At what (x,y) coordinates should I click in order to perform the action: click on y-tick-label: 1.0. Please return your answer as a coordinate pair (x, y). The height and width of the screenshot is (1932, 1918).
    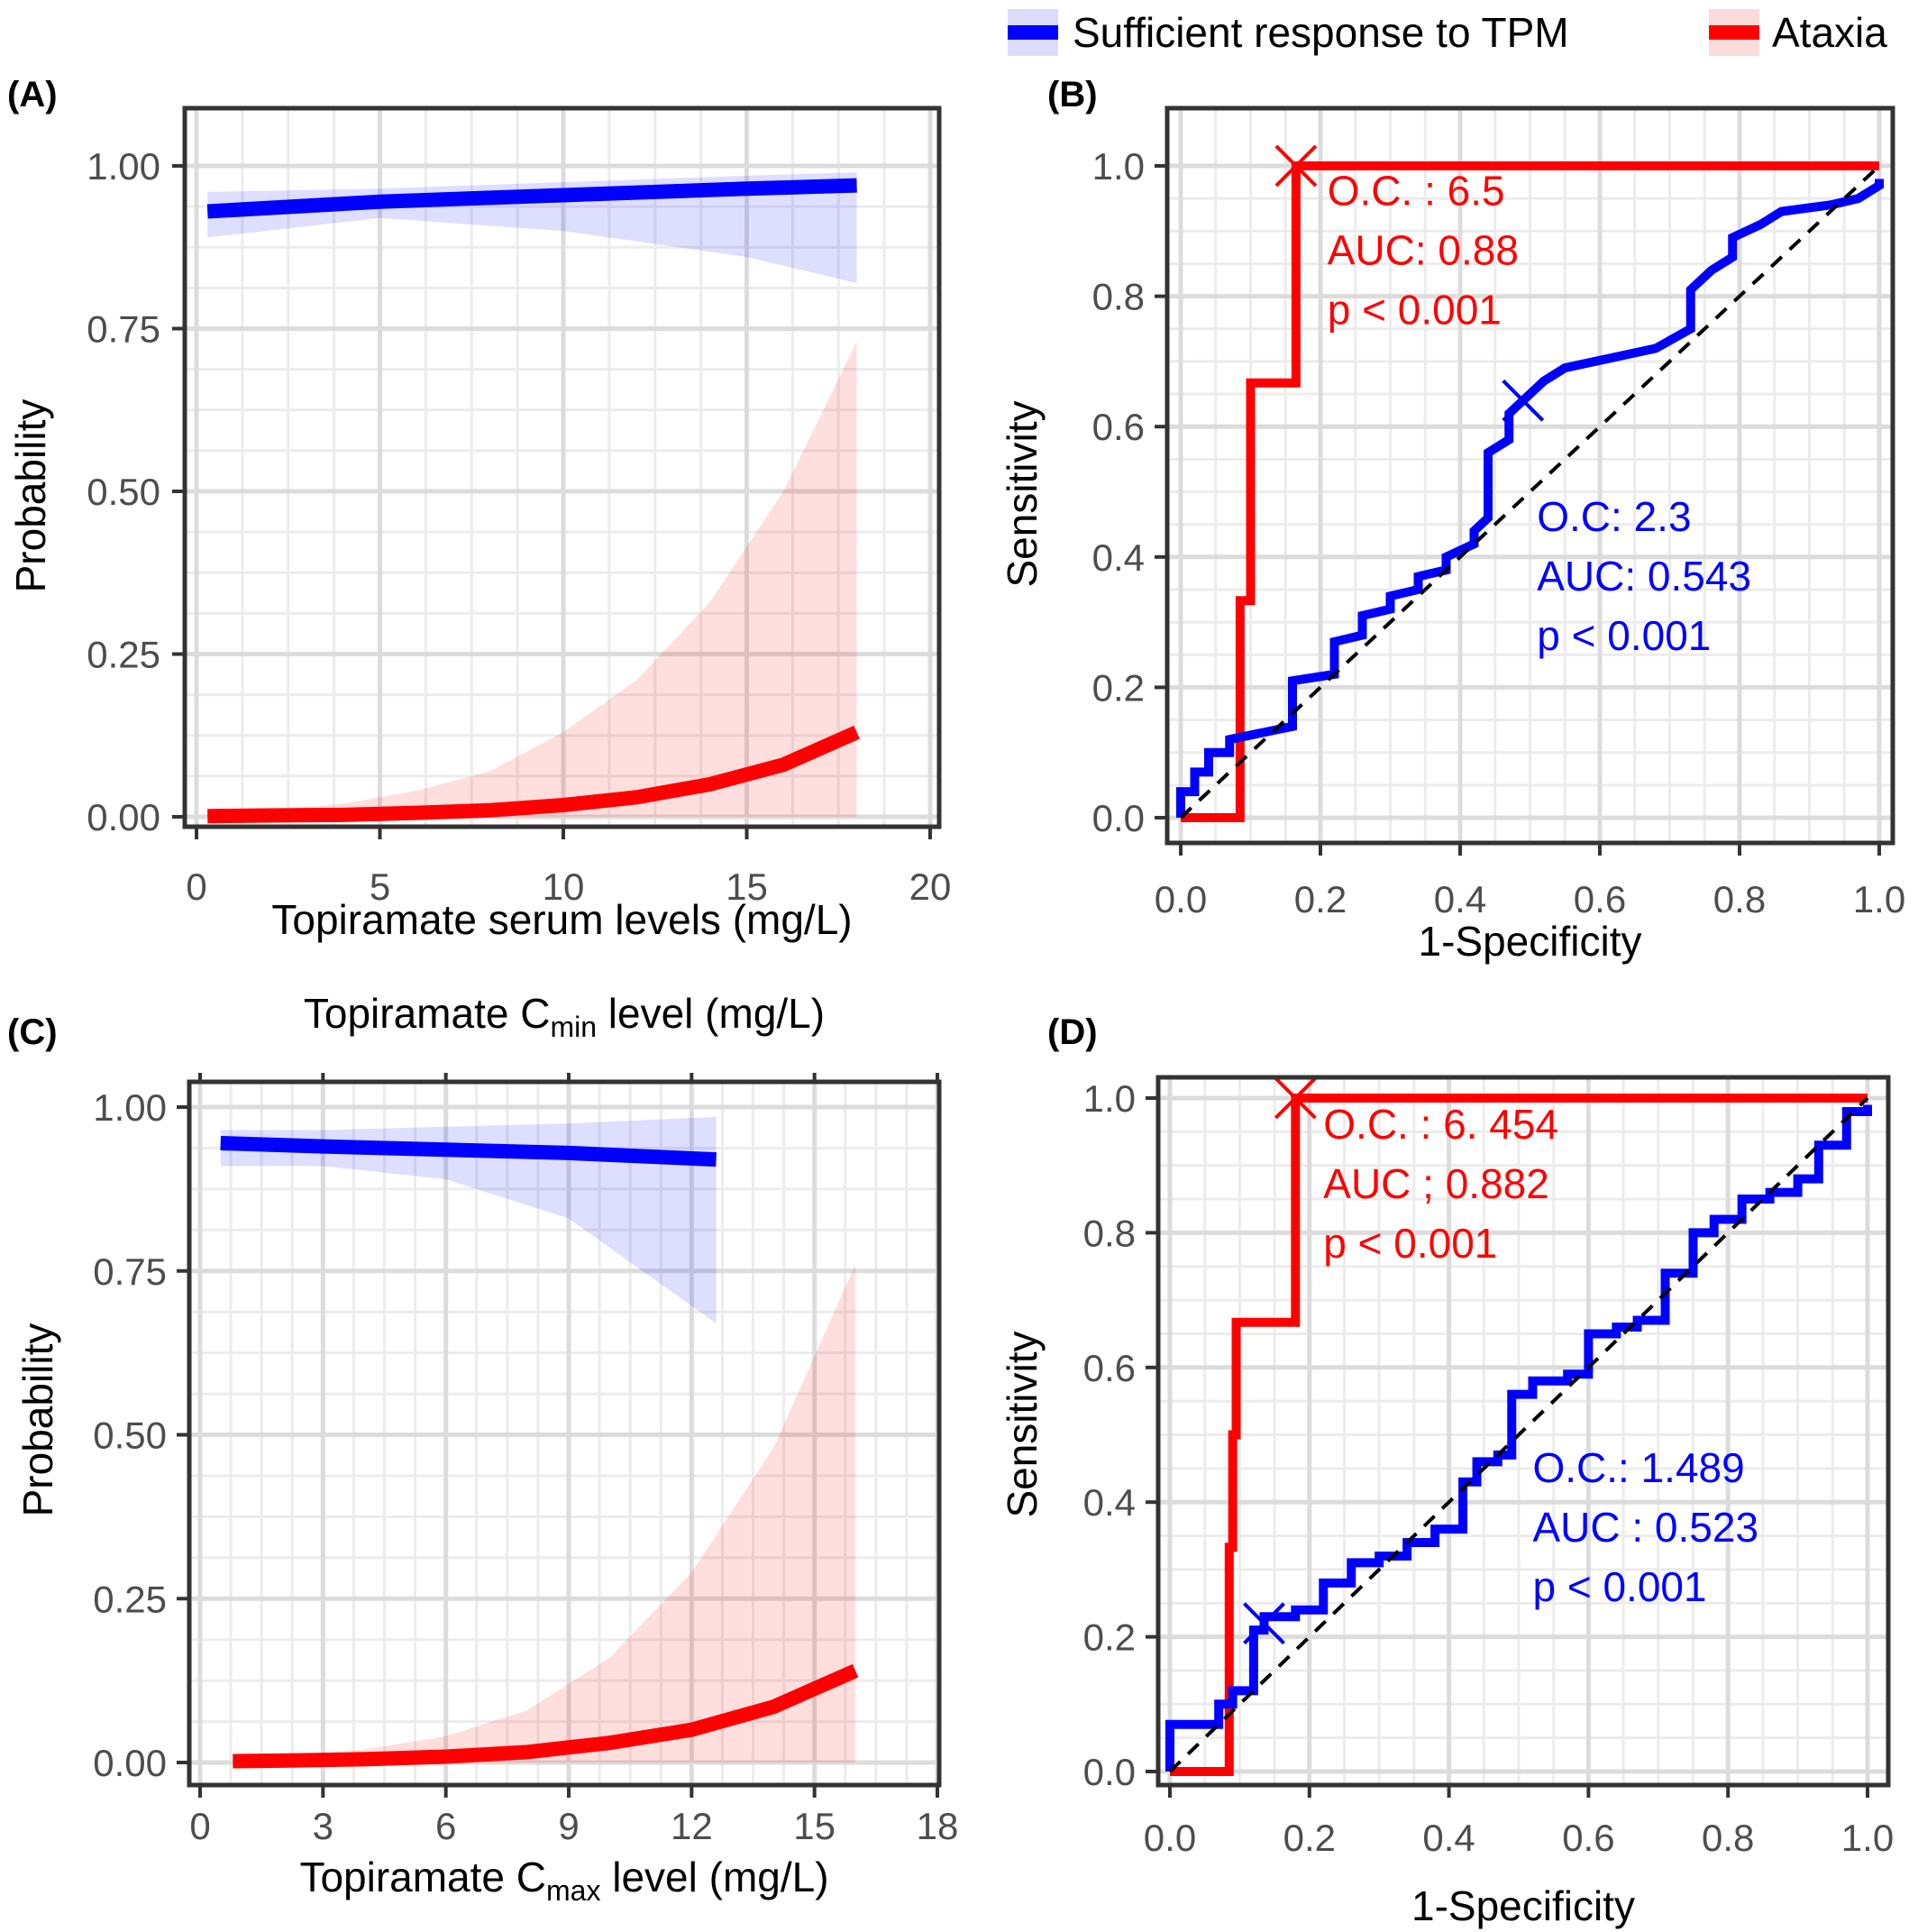
    Looking at the image, I should click on (1109, 1099).